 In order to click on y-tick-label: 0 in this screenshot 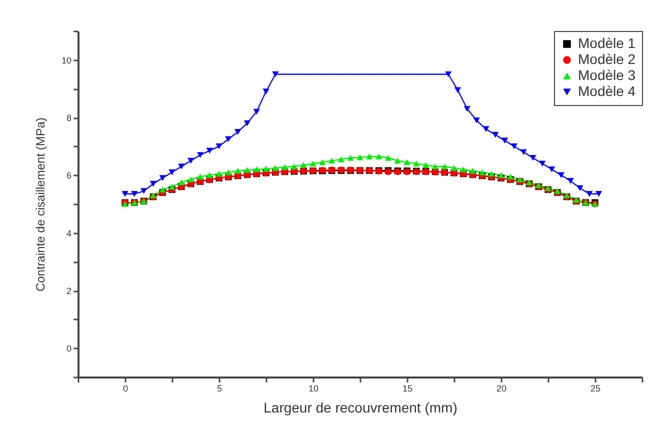, I will do `click(69, 349)`.